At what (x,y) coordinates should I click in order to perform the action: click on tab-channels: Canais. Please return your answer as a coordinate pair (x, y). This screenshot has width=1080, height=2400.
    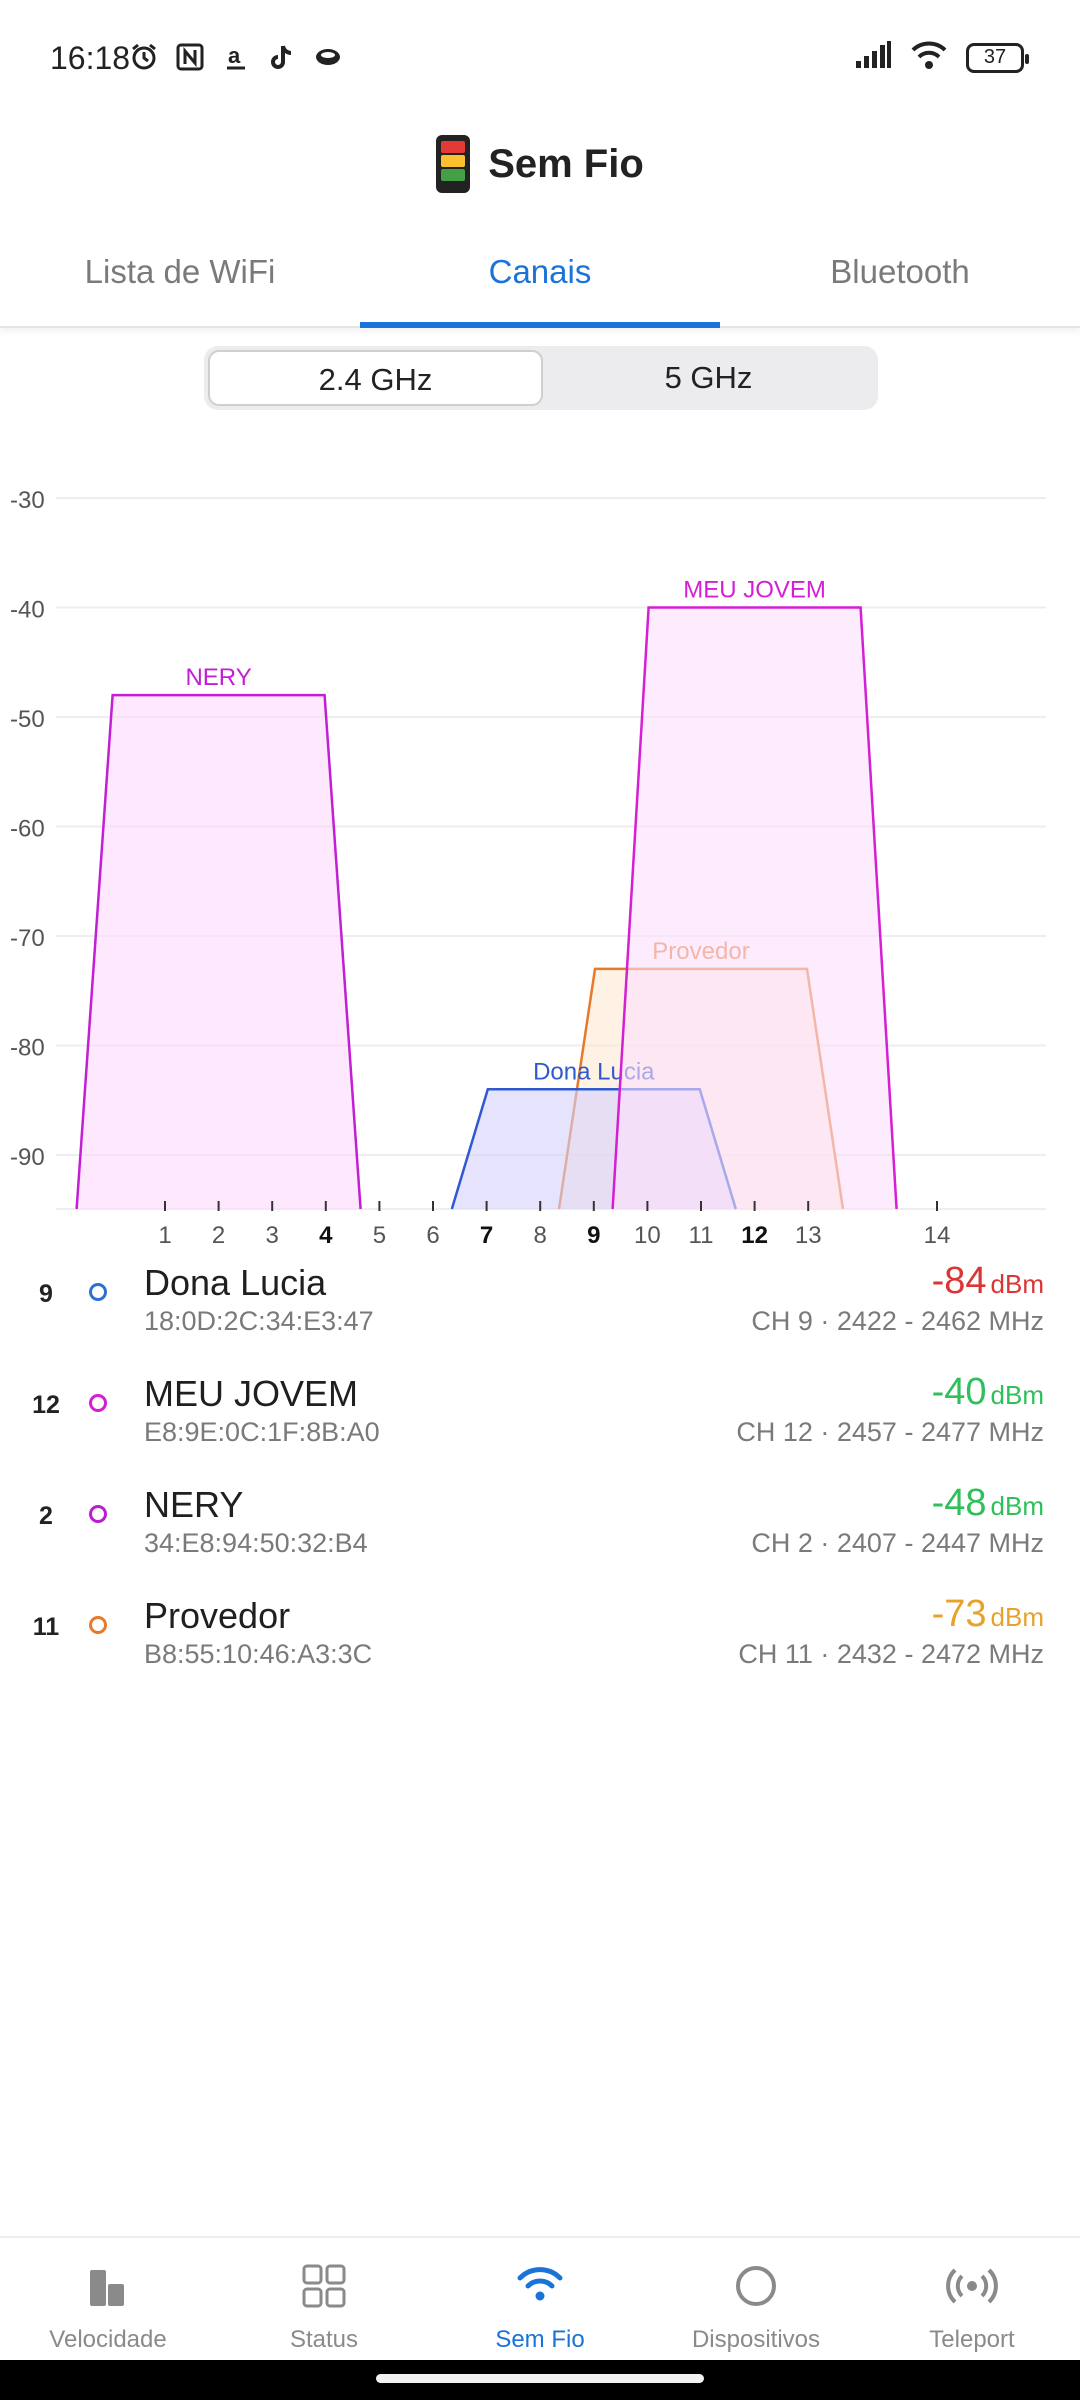
    Looking at the image, I should click on (540, 280).